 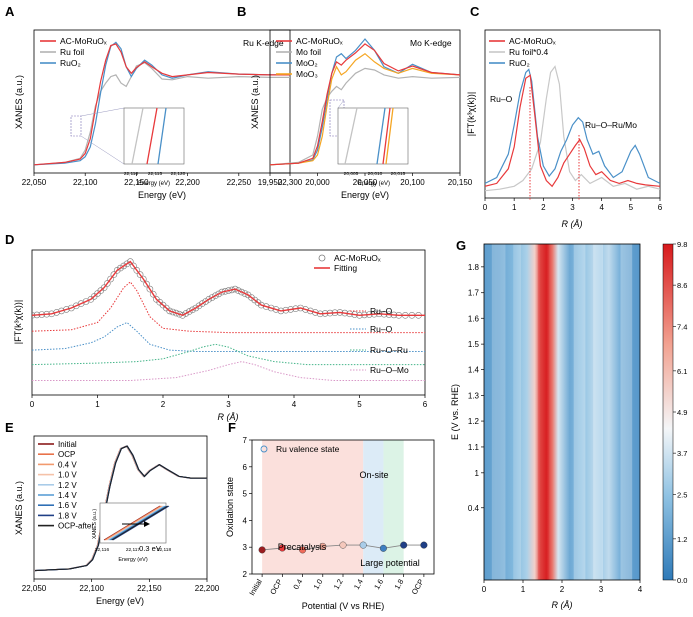 What do you see at coordinates (601, 207) in the screenshot?
I see `panel-c-x-tick-label-4: 4` at bounding box center [601, 207].